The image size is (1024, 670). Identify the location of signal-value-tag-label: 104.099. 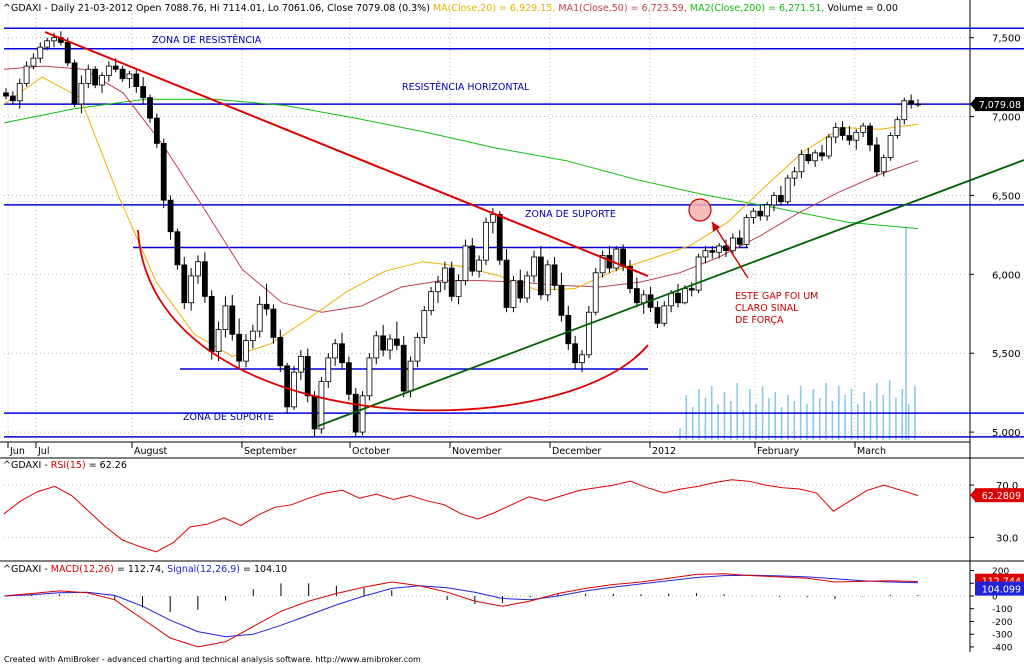
(1001, 590).